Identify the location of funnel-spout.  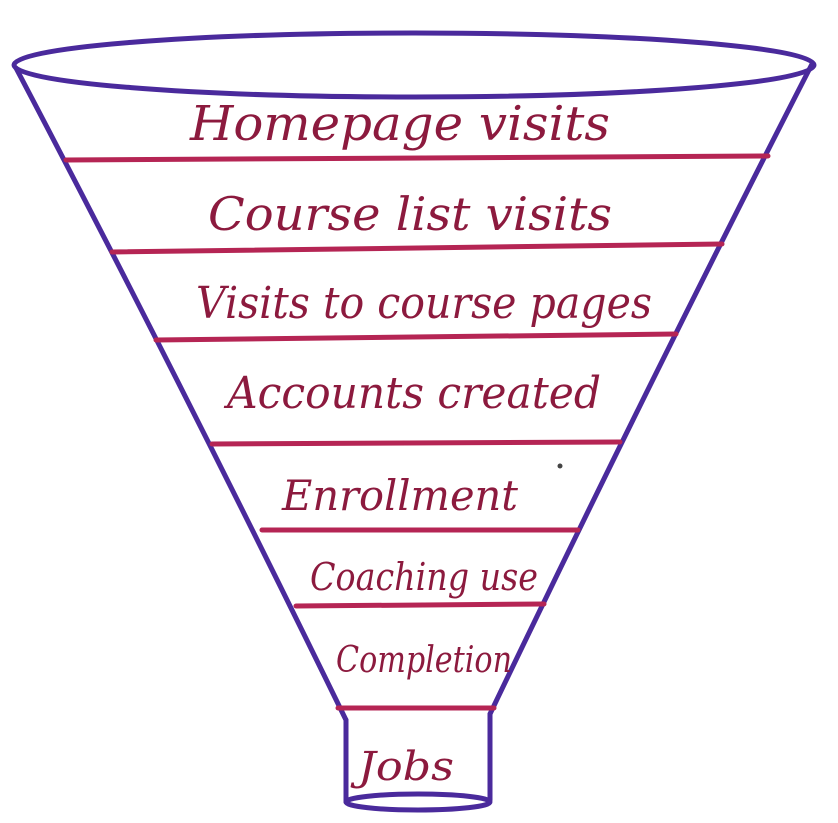
(418, 758).